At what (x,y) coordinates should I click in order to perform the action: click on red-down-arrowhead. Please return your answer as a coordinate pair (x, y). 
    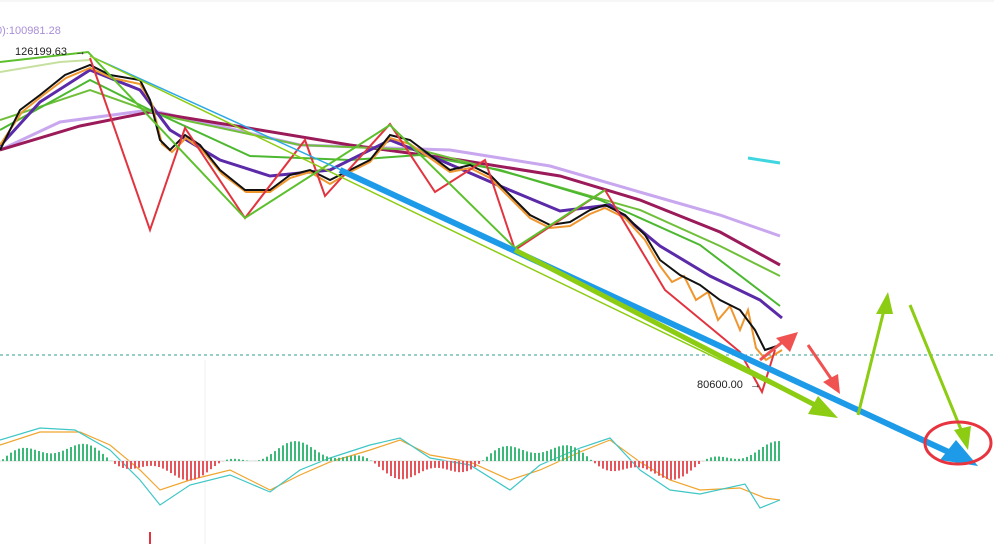
    Looking at the image, I should click on (831, 384).